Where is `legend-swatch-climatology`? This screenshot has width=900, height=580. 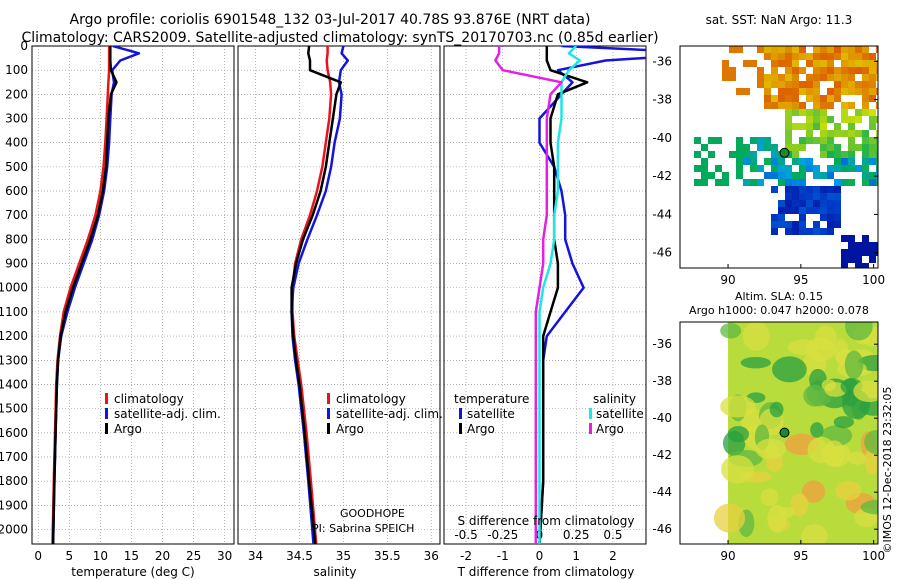
legend-swatch-climatology is located at coordinates (328, 398).